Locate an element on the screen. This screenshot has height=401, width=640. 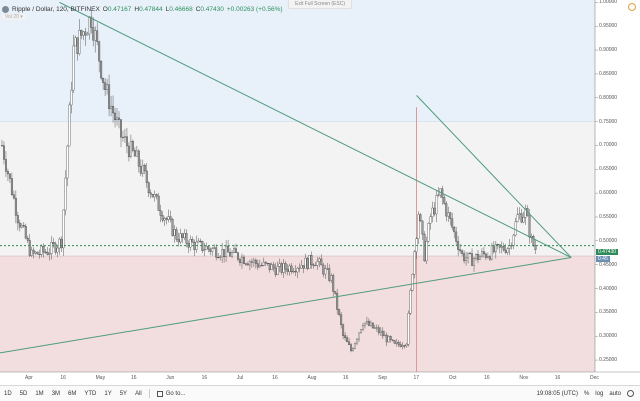
timeframe-6m: 6M is located at coordinates (72, 393).